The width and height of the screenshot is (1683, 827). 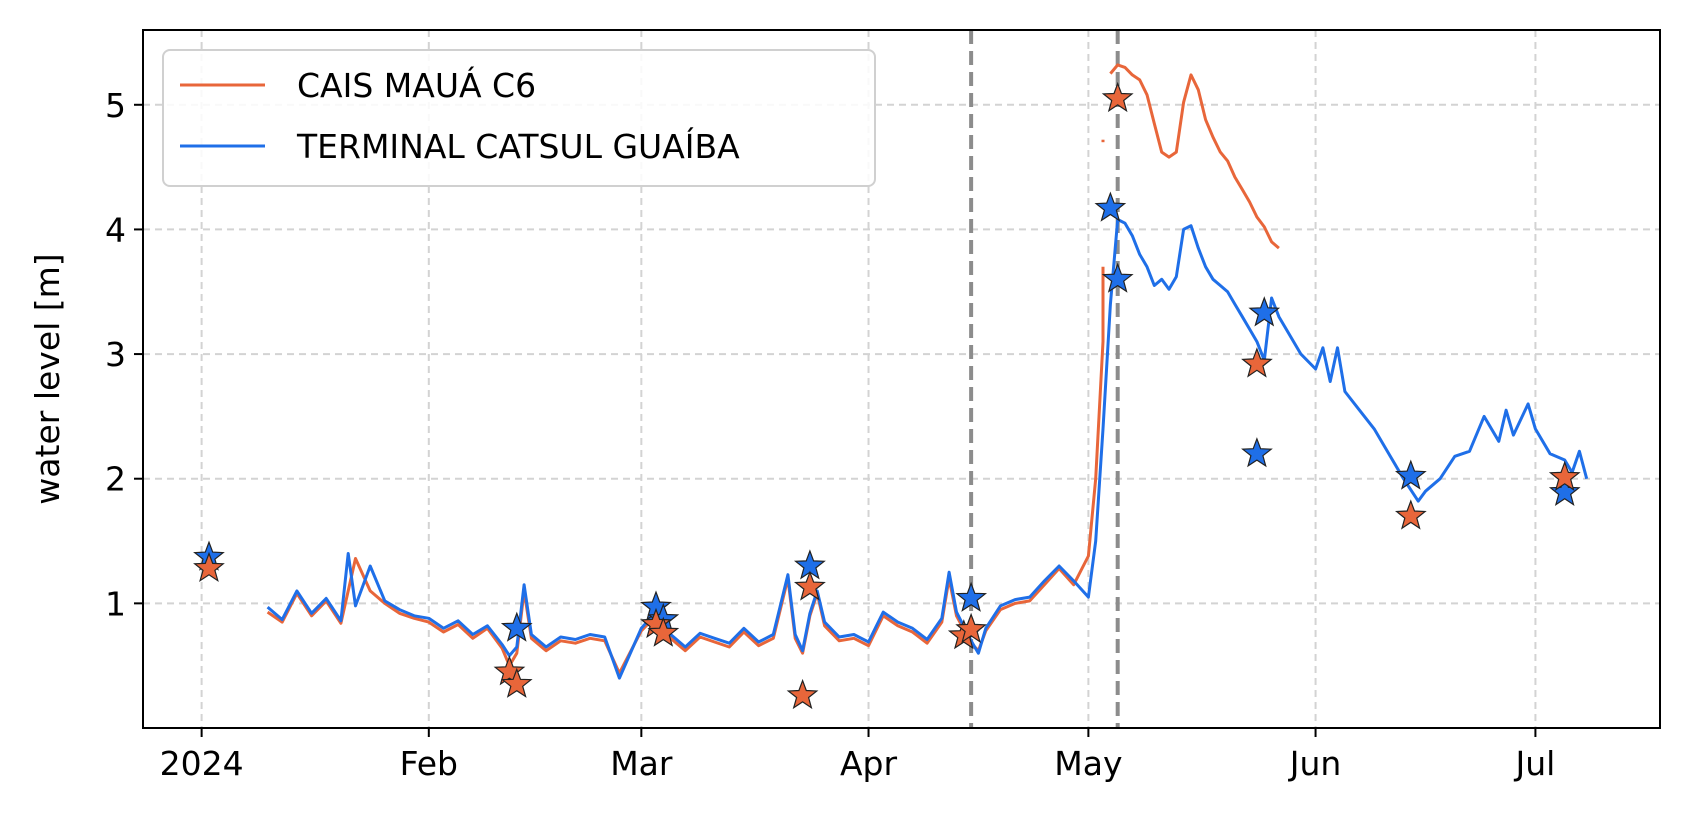 I want to click on series-line, so click(x=1194, y=156).